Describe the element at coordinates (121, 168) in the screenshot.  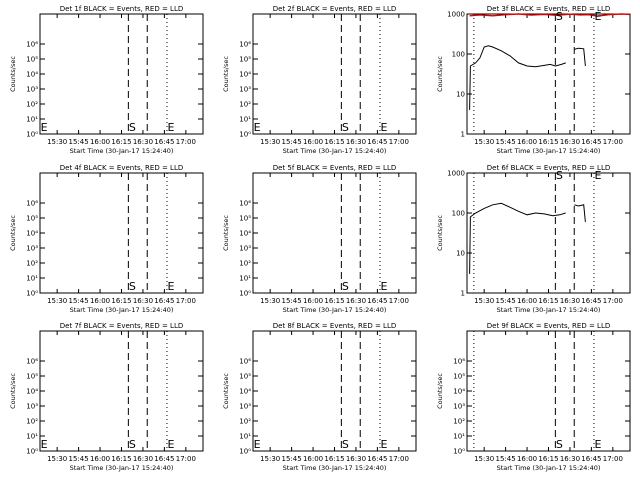
I see `chart-title: Det 4f BLACK = Events, RED = LLD` at that location.